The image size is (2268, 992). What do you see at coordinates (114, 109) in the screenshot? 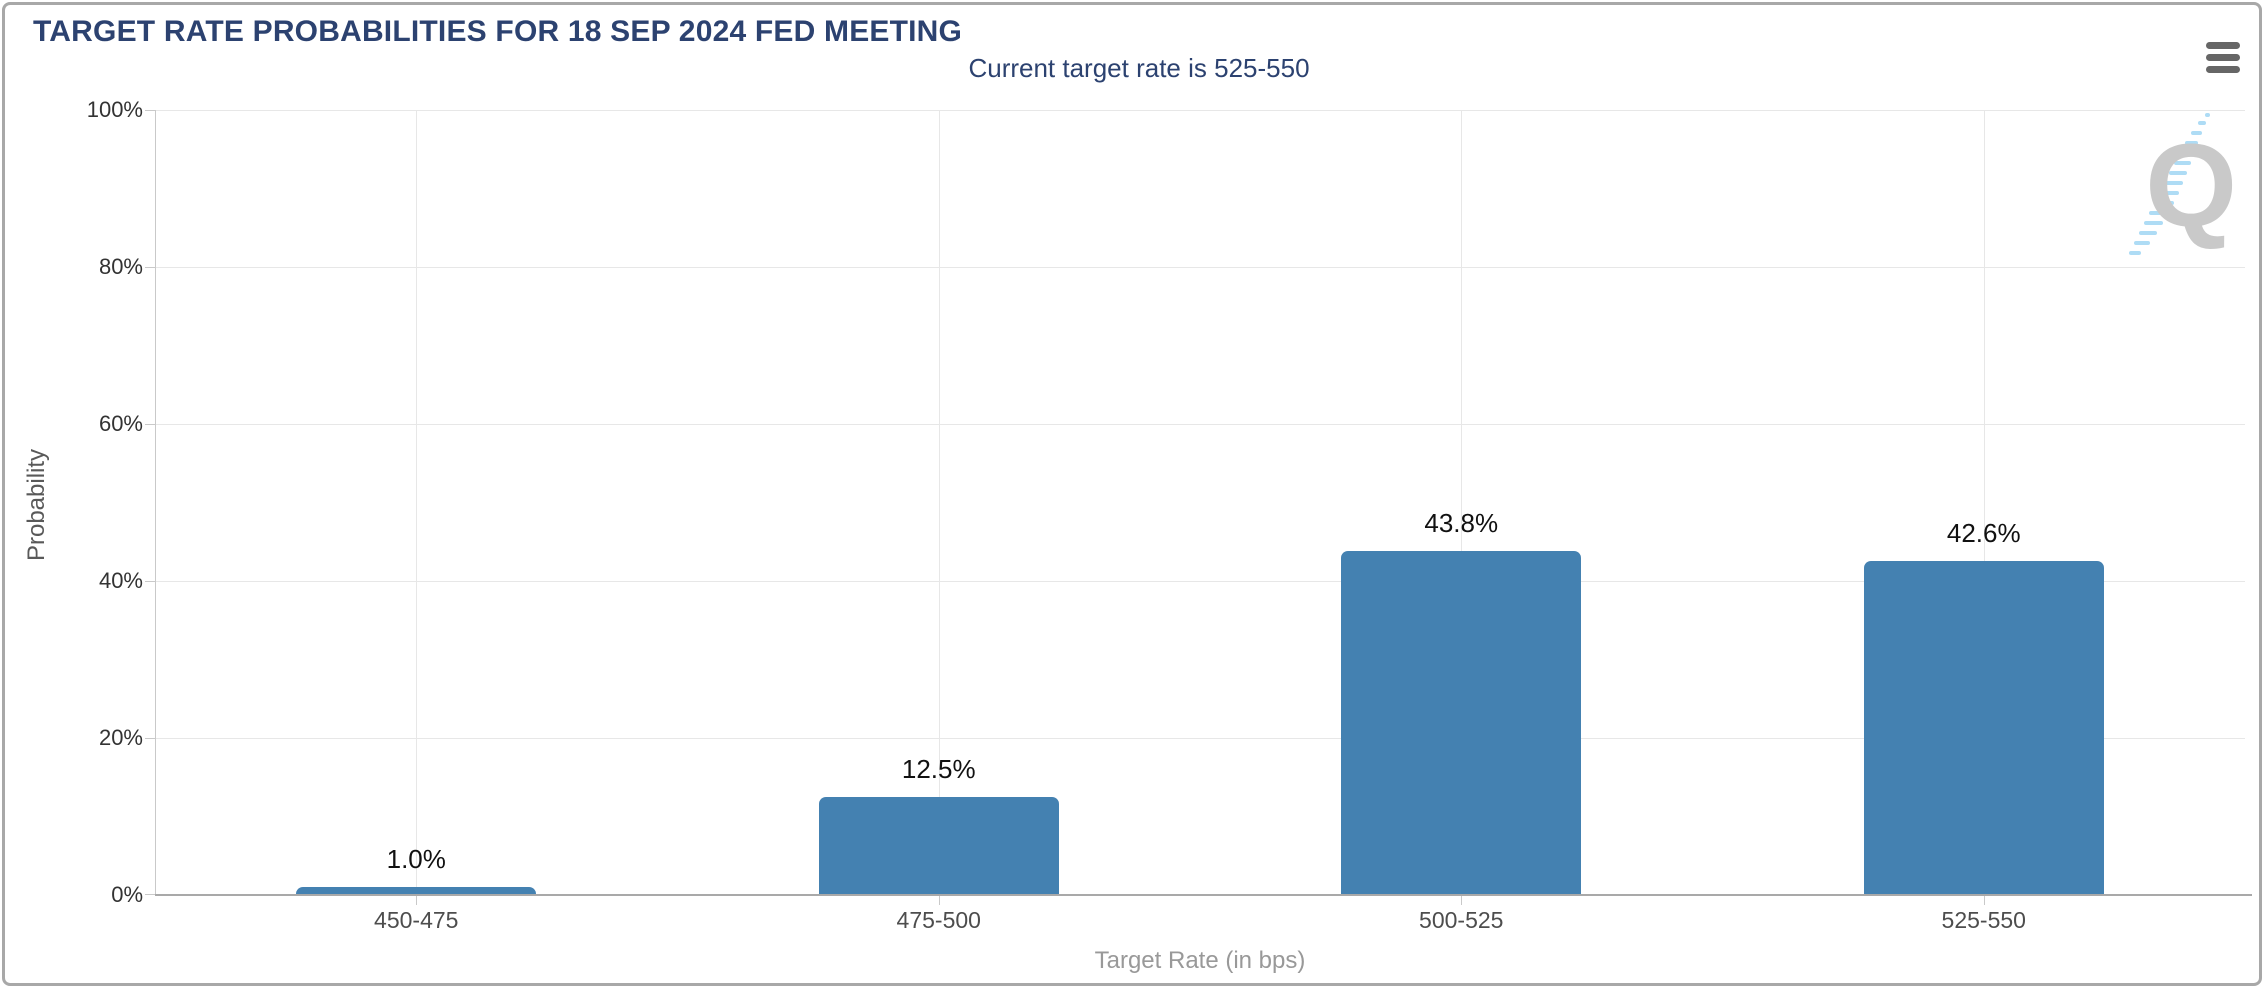
I see `y-axis-label-100: 100%` at bounding box center [114, 109].